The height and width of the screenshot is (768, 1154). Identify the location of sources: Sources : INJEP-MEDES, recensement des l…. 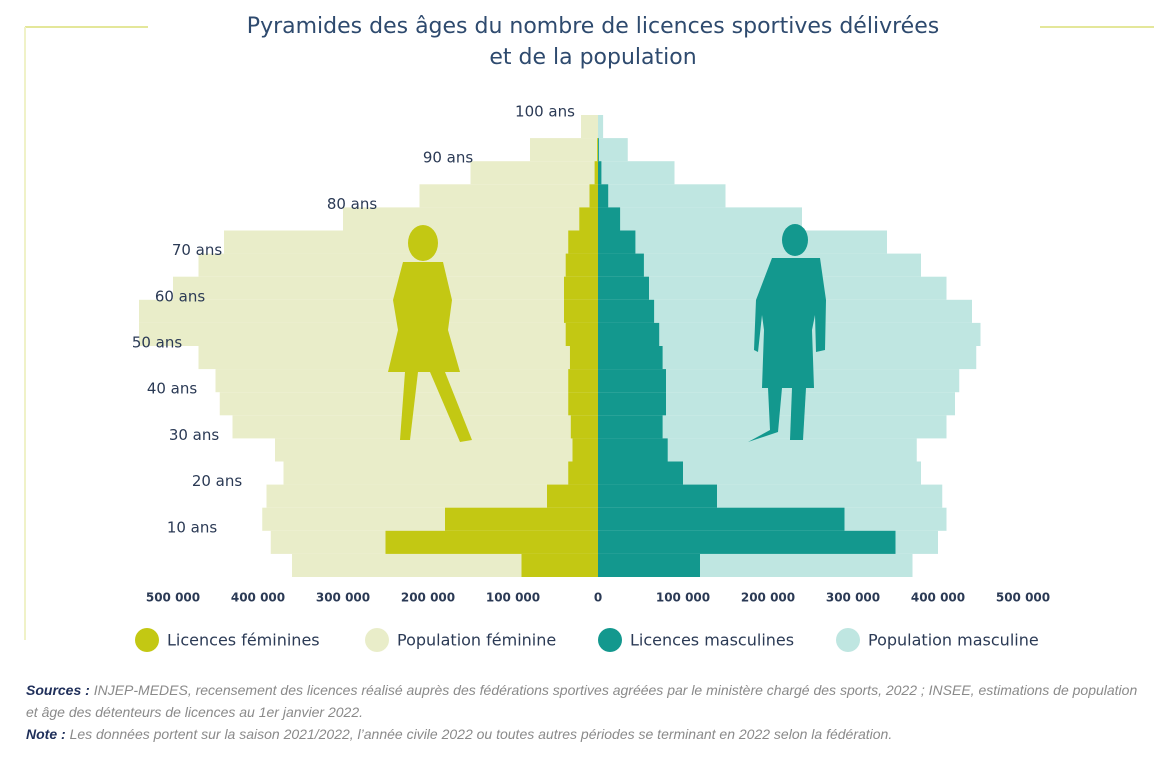
(588, 701).